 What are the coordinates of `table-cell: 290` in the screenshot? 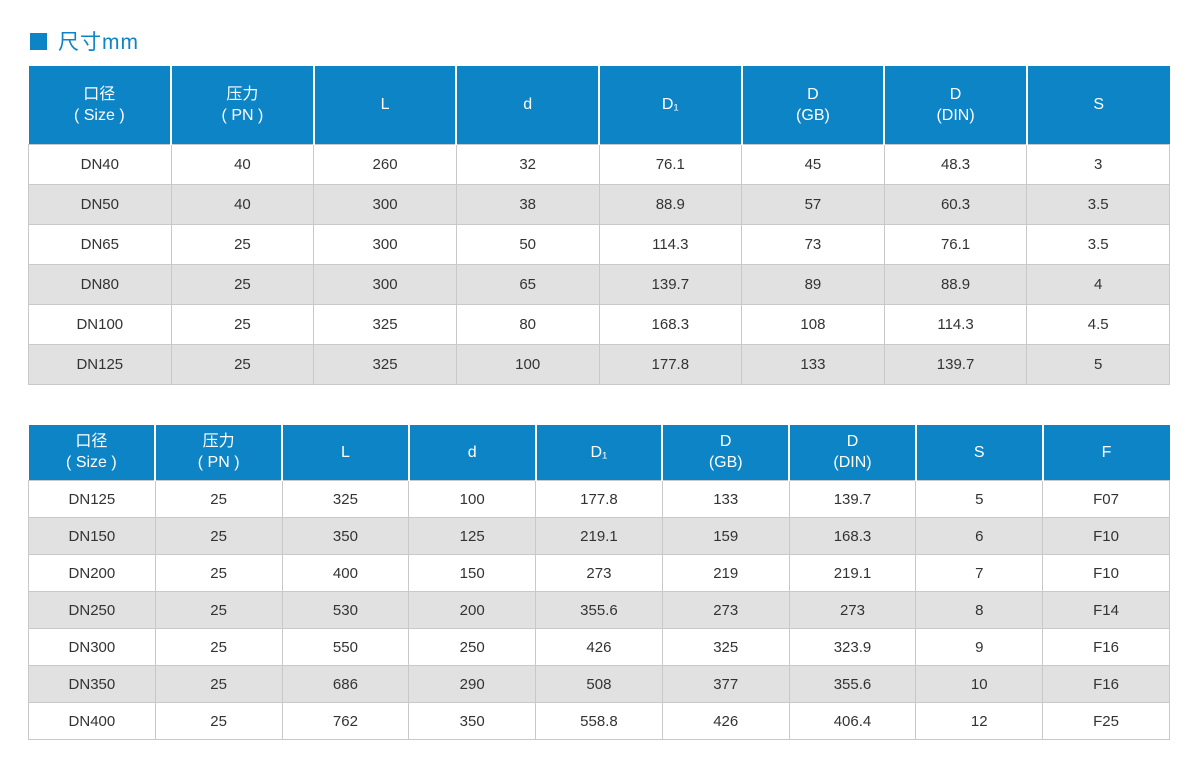 It's located at (472, 684).